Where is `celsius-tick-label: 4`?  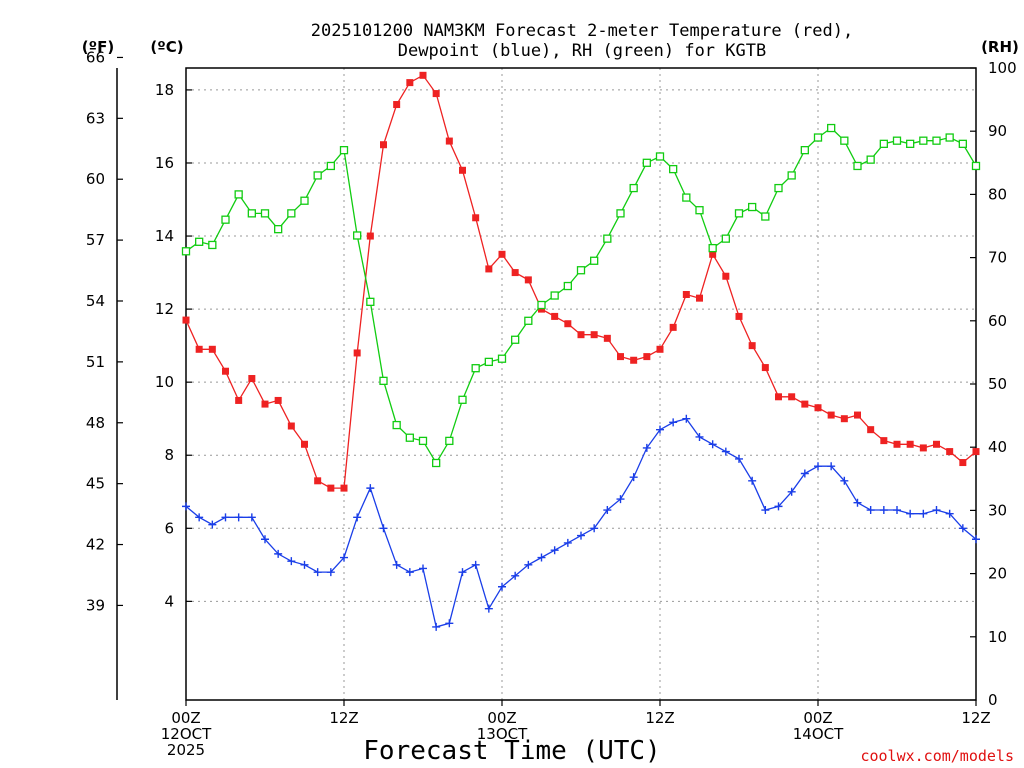
celsius-tick-label: 4 is located at coordinates (169, 601).